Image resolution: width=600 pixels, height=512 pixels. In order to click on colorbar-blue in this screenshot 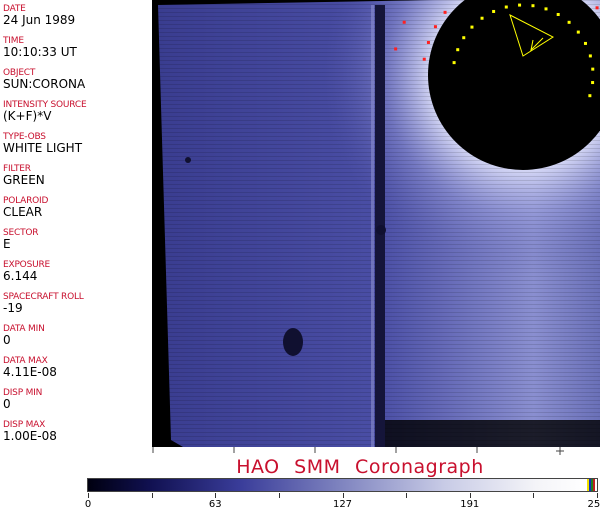, I will do `click(590, 485)`.